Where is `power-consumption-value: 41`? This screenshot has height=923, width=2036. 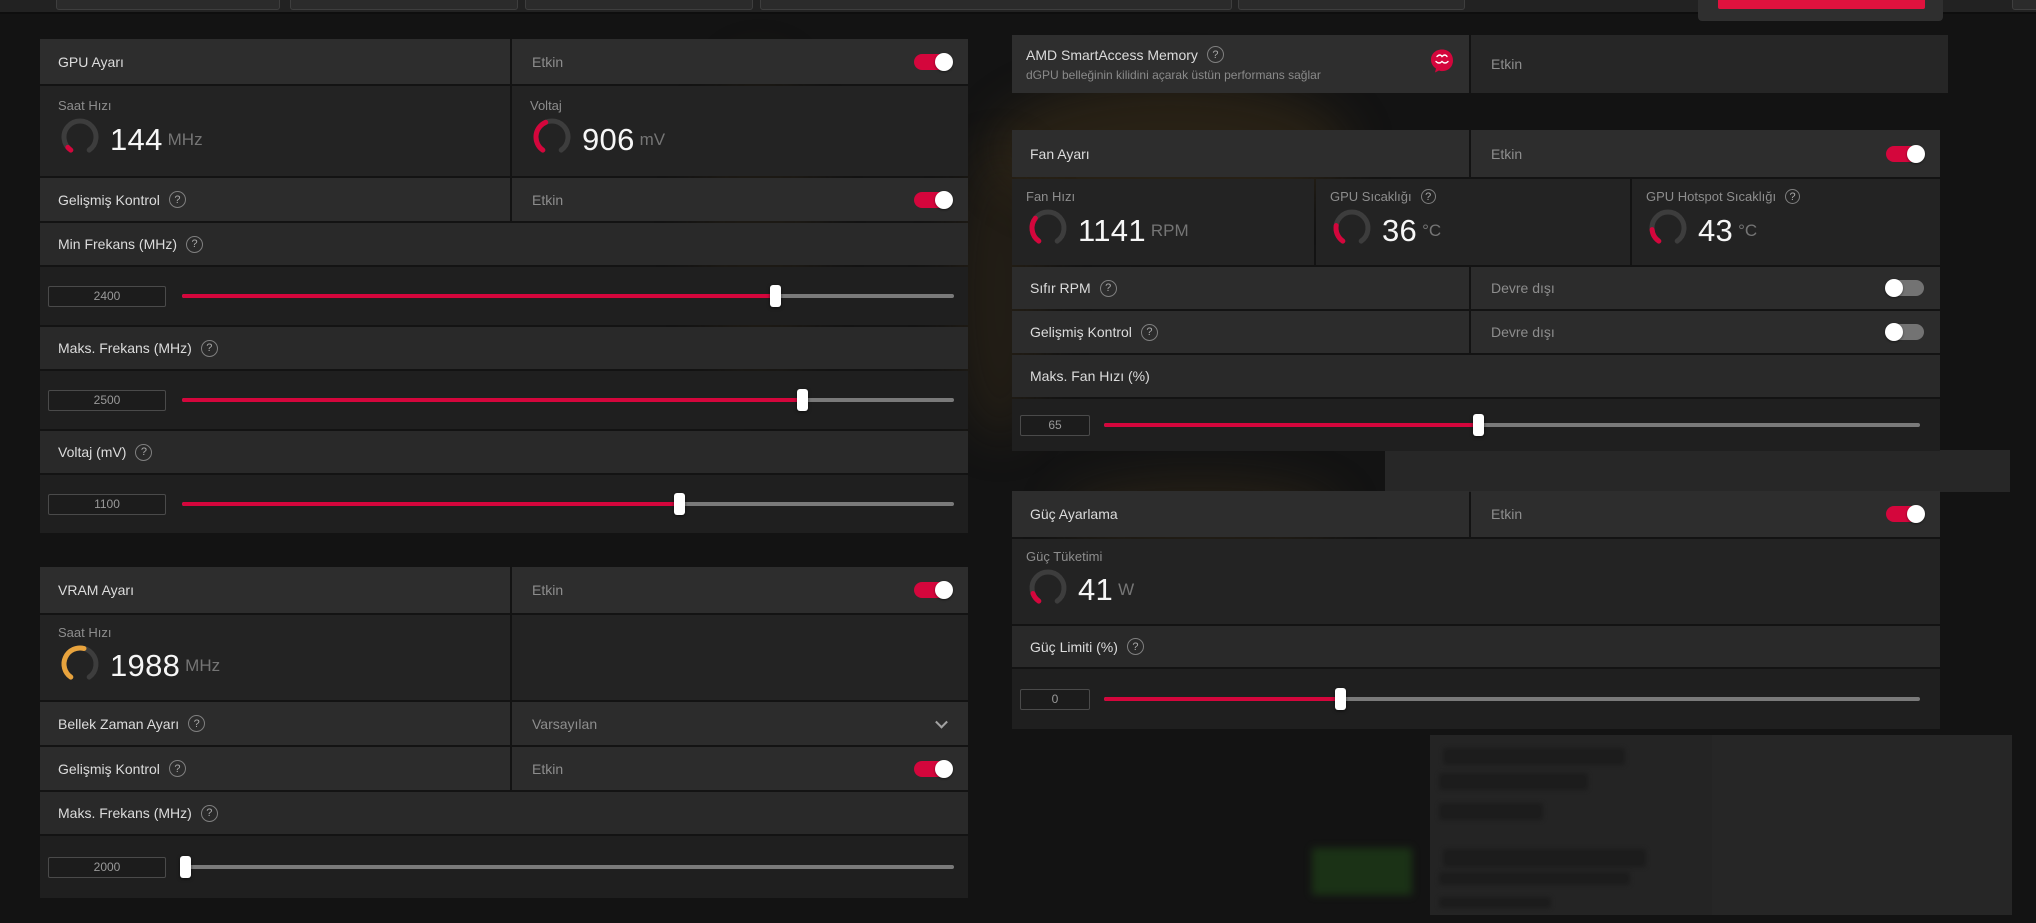 power-consumption-value: 41 is located at coordinates (1096, 589).